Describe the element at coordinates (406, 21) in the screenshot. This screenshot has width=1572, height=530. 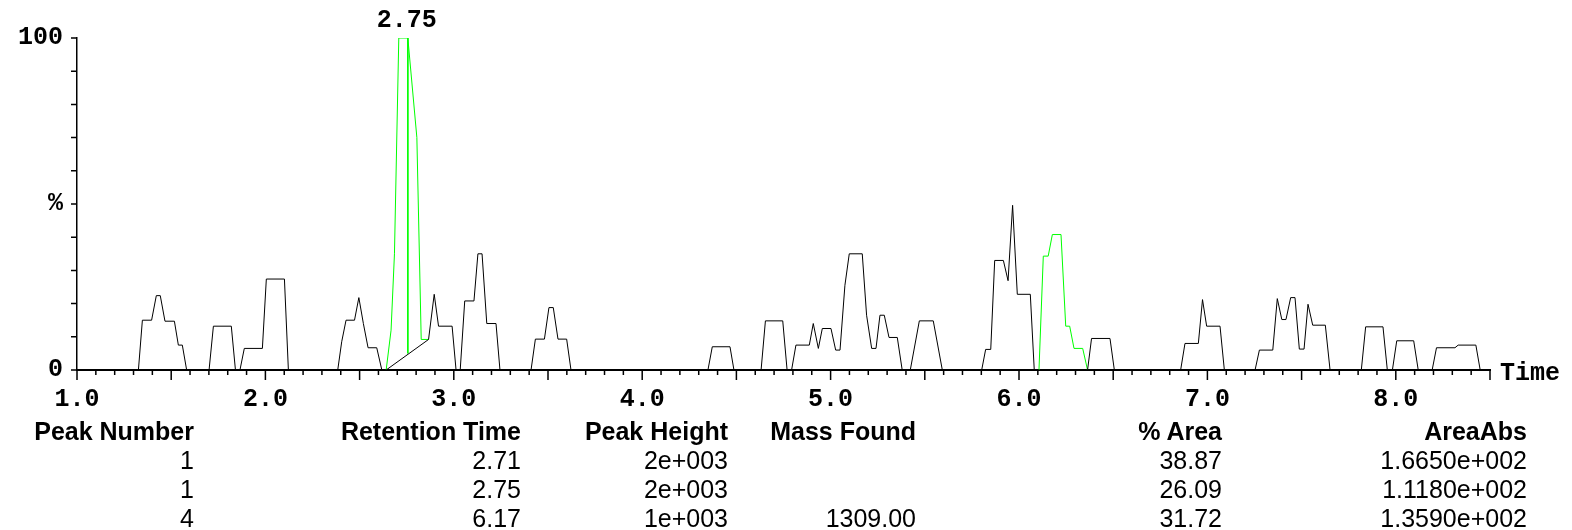
I see `annotation: 2.75` at that location.